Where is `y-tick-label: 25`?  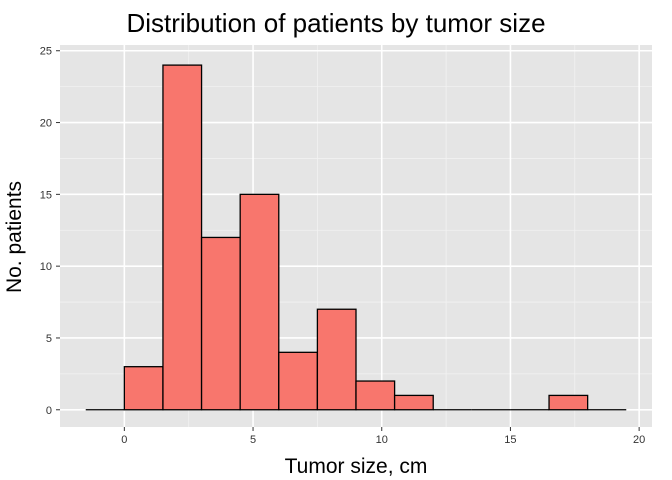 y-tick-label: 25 is located at coordinates (46, 52).